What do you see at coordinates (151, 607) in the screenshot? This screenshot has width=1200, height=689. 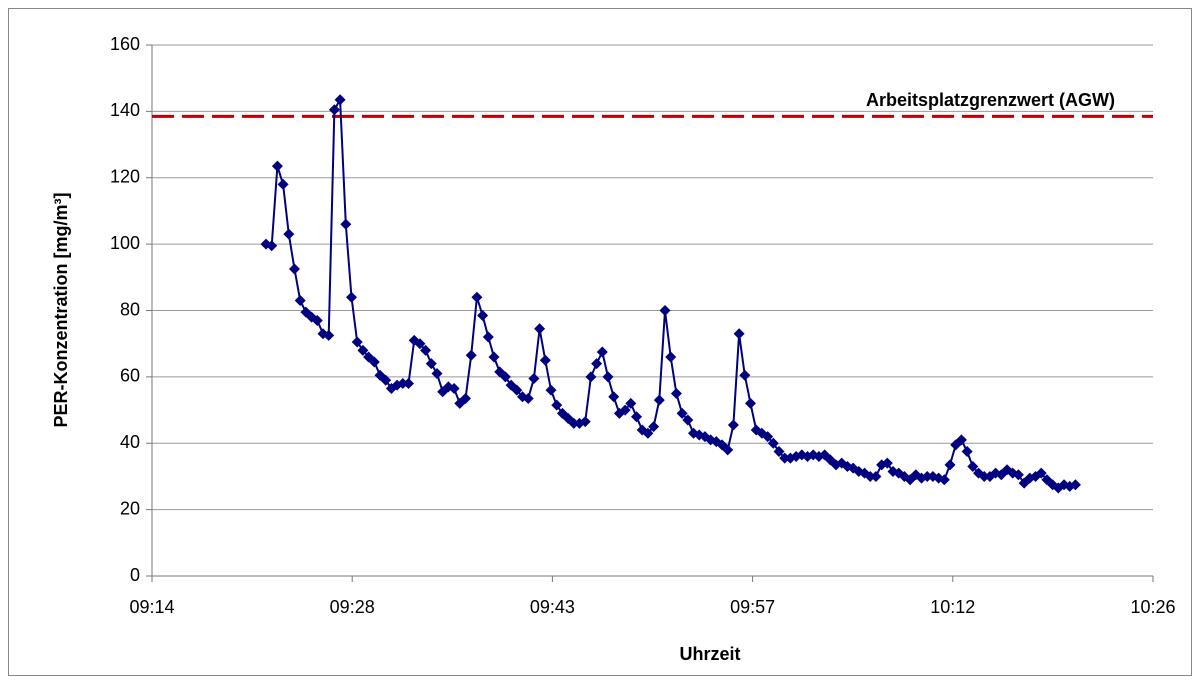 I see `x-tick-label: 09:14` at bounding box center [151, 607].